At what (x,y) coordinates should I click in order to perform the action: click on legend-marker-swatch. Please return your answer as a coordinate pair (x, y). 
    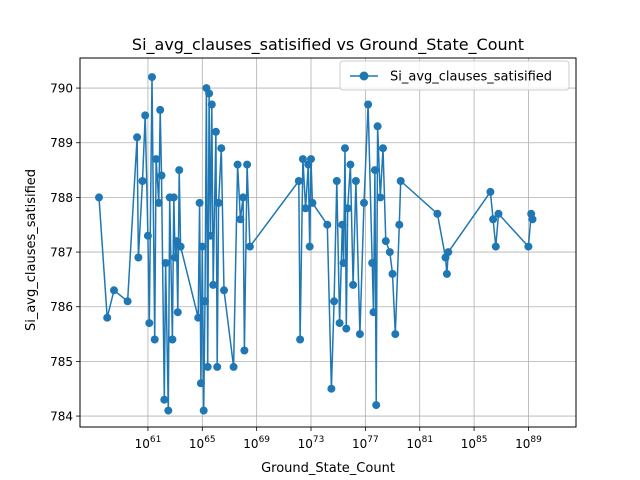
    Looking at the image, I should click on (364, 76).